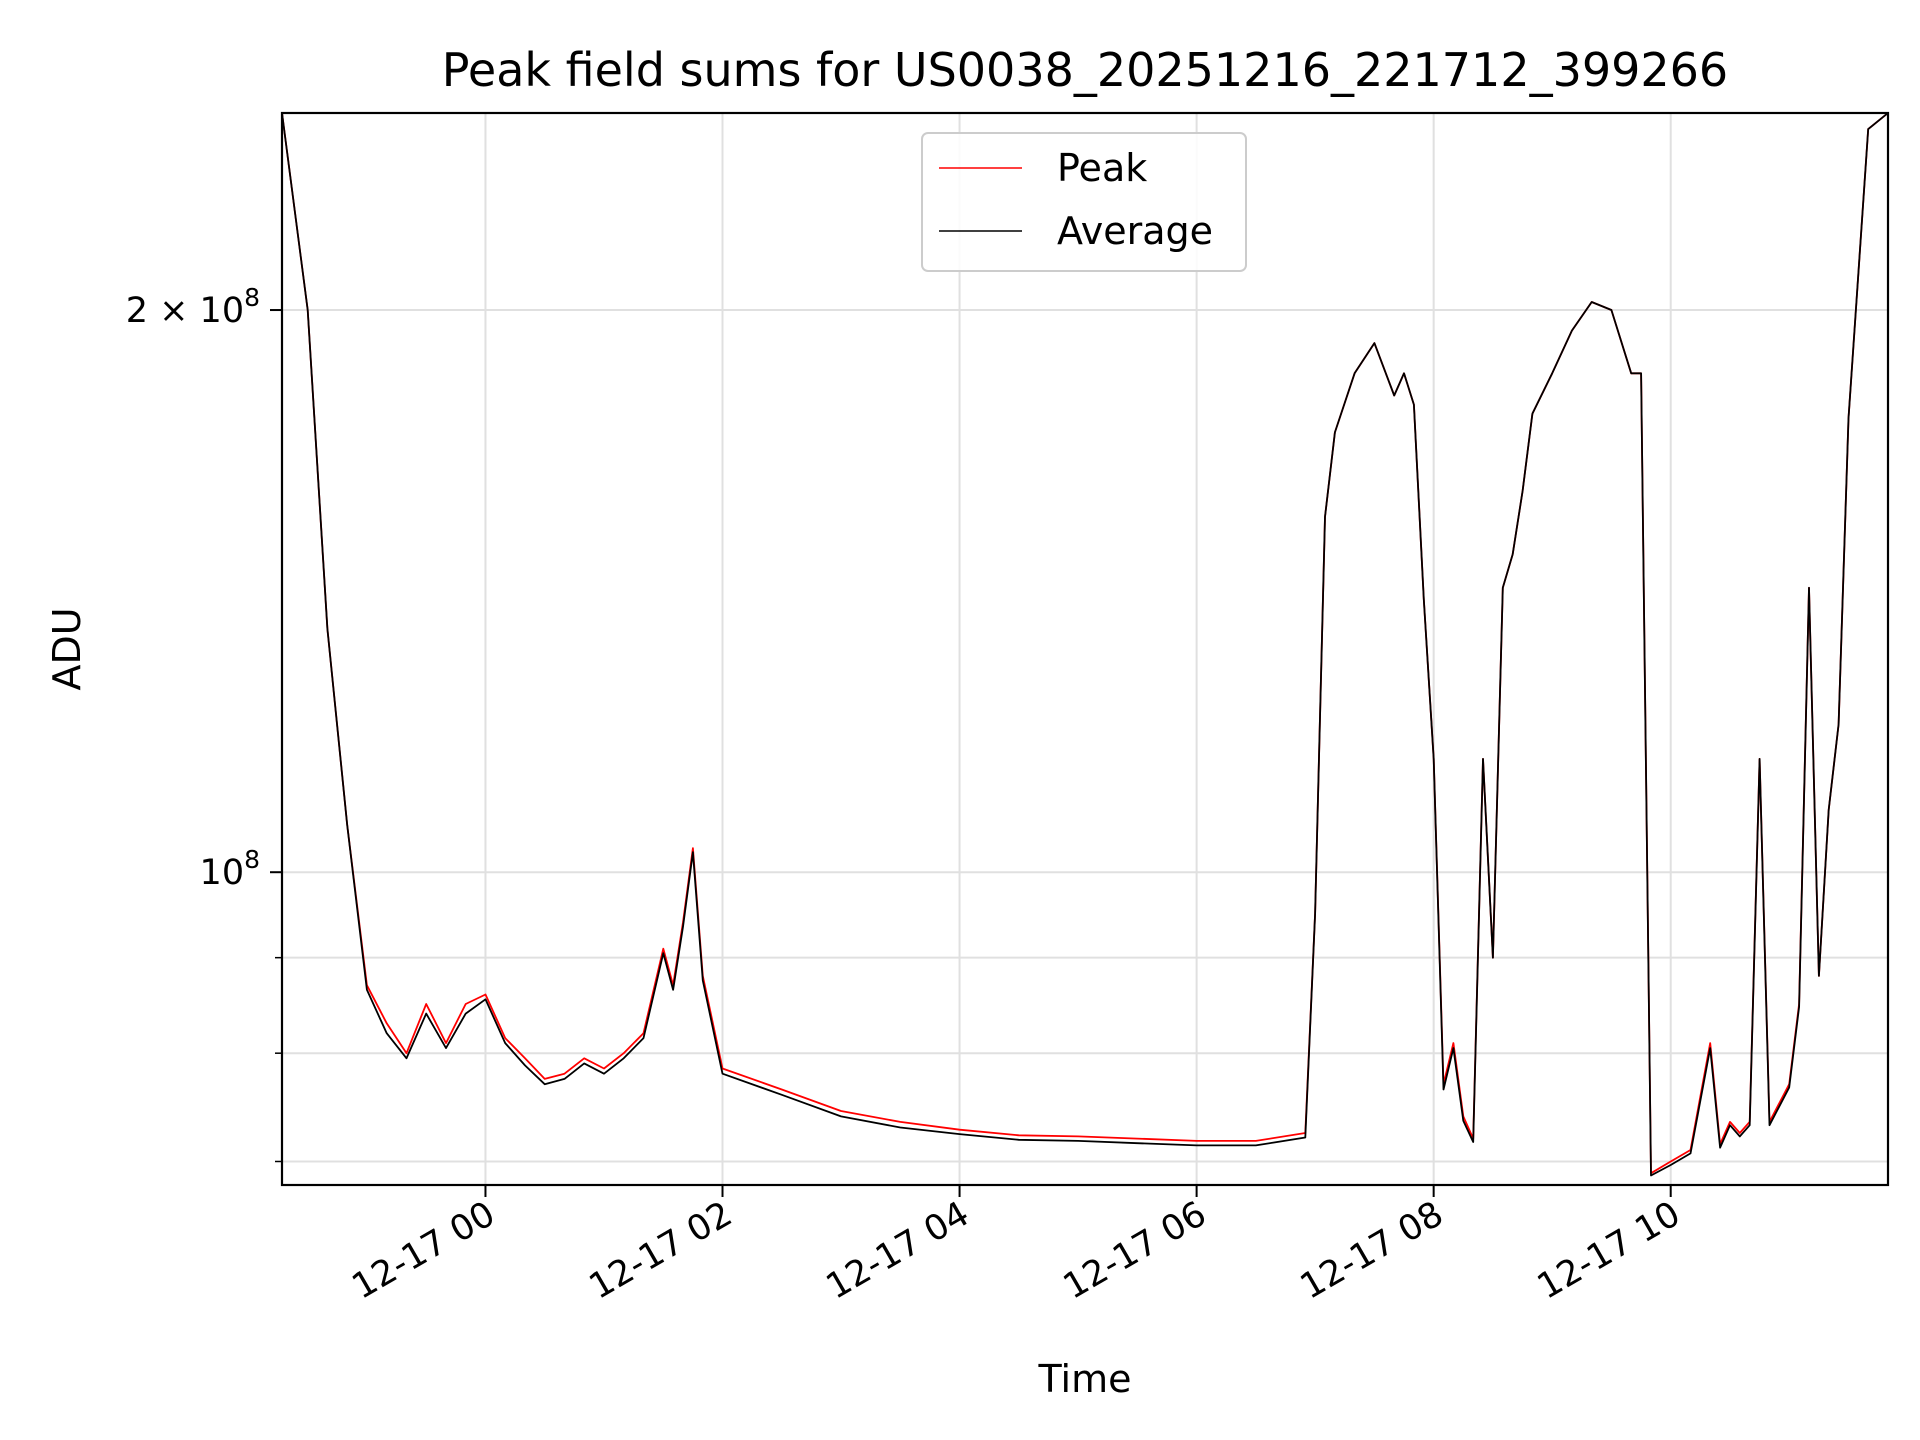 The width and height of the screenshot is (1920, 1440). I want to click on legend: Peak Average, so click(1084, 202).